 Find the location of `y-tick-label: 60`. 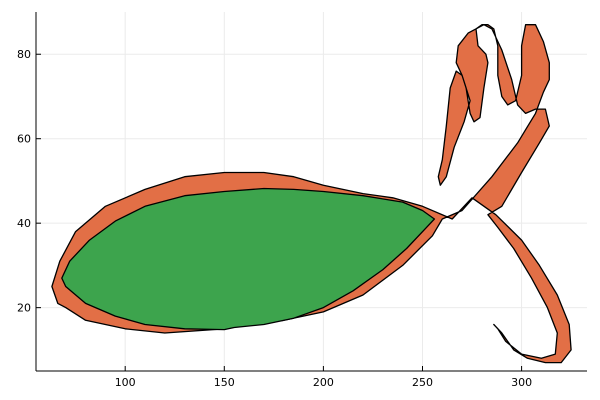

y-tick-label: 60 is located at coordinates (24, 139).